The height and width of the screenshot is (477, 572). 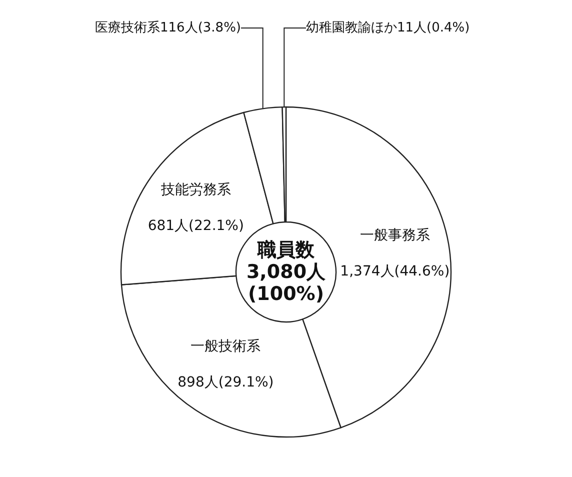 What do you see at coordinates (196, 226) in the screenshot?
I see `data-label: 681人(22.1%)` at bounding box center [196, 226].